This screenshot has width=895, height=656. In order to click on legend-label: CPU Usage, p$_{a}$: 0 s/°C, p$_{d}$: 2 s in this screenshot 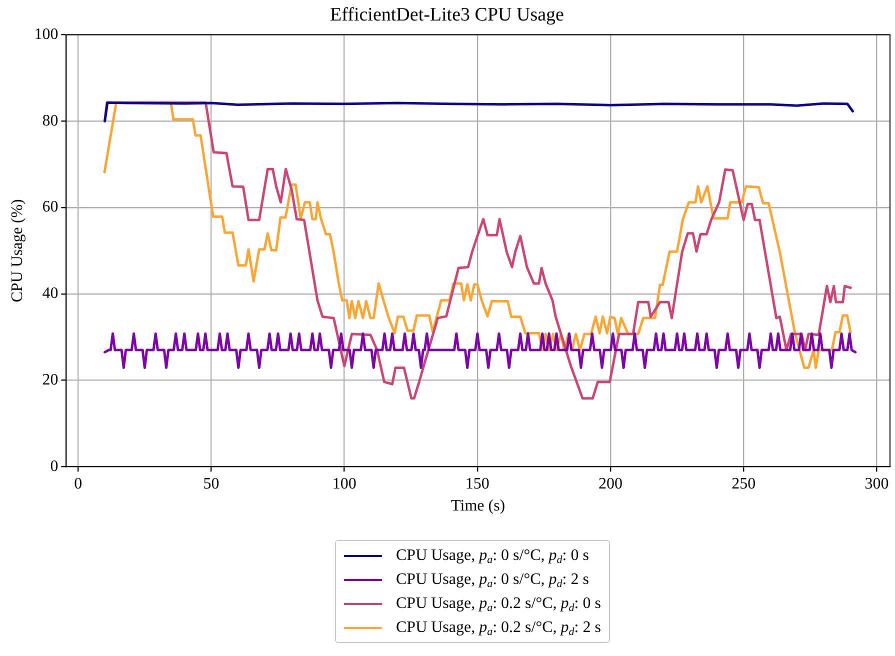, I will do `click(492, 581)`.